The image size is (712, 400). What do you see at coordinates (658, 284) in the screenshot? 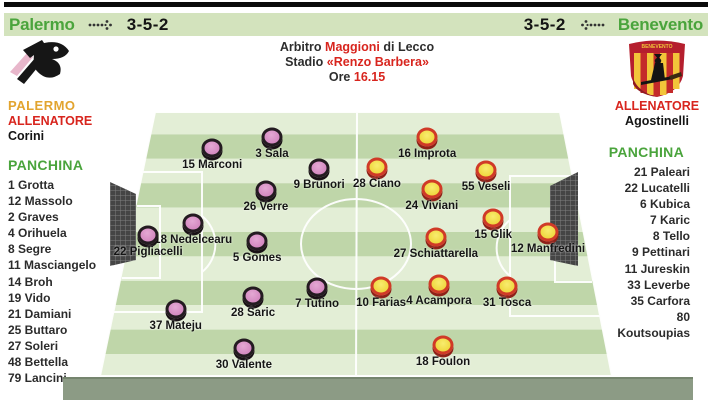
I see `bench-item: 33 Leverbe` at bounding box center [658, 284].